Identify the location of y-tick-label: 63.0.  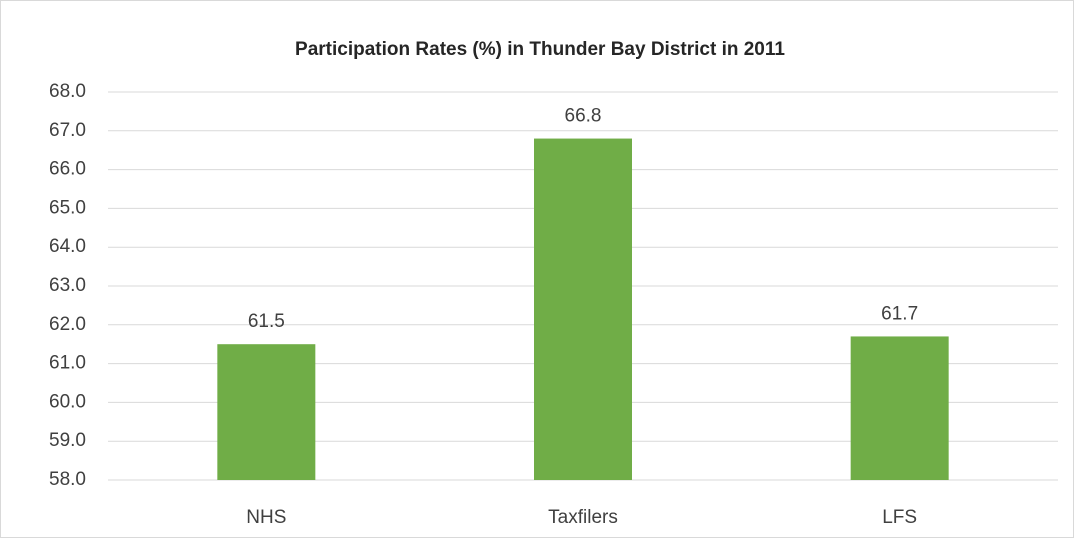
(67, 285).